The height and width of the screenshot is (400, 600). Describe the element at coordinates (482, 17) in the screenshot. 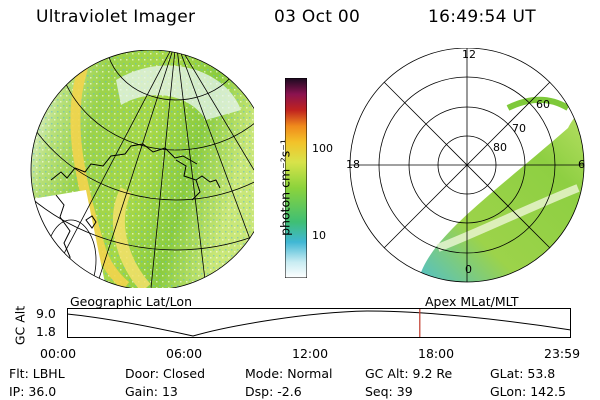

I see `image-time: 16:49:54 UT` at that location.